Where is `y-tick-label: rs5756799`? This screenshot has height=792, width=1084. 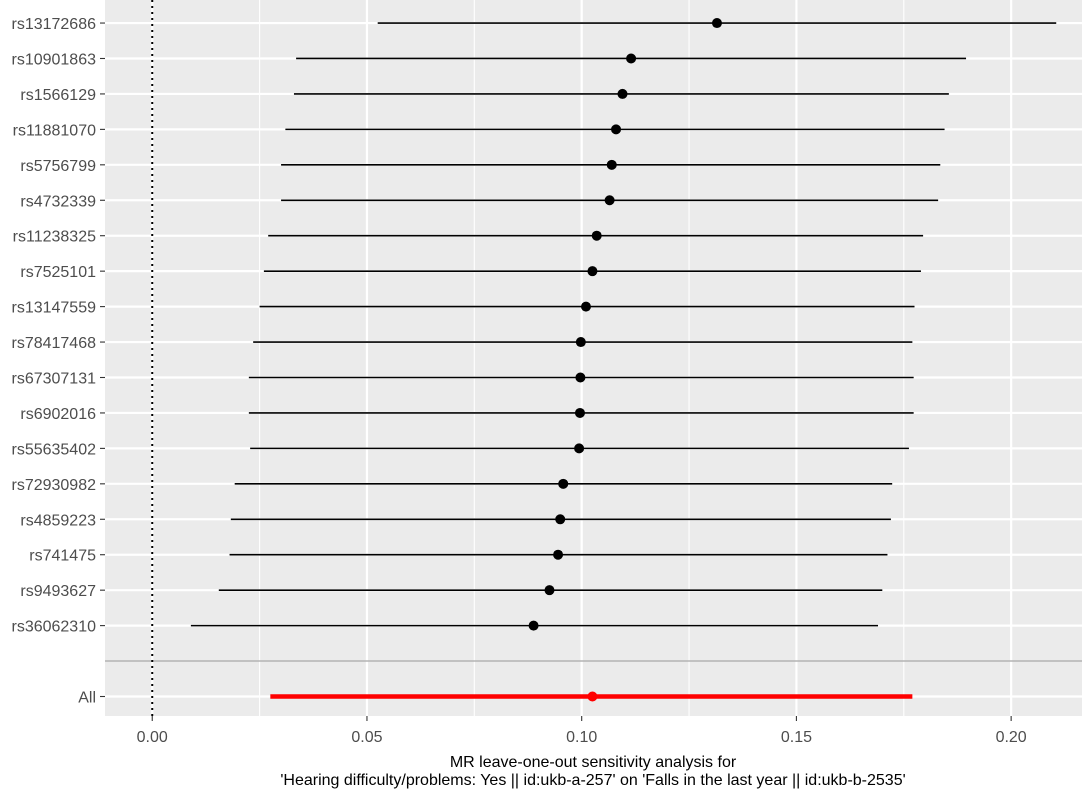
y-tick-label: rs5756799 is located at coordinates (58, 166).